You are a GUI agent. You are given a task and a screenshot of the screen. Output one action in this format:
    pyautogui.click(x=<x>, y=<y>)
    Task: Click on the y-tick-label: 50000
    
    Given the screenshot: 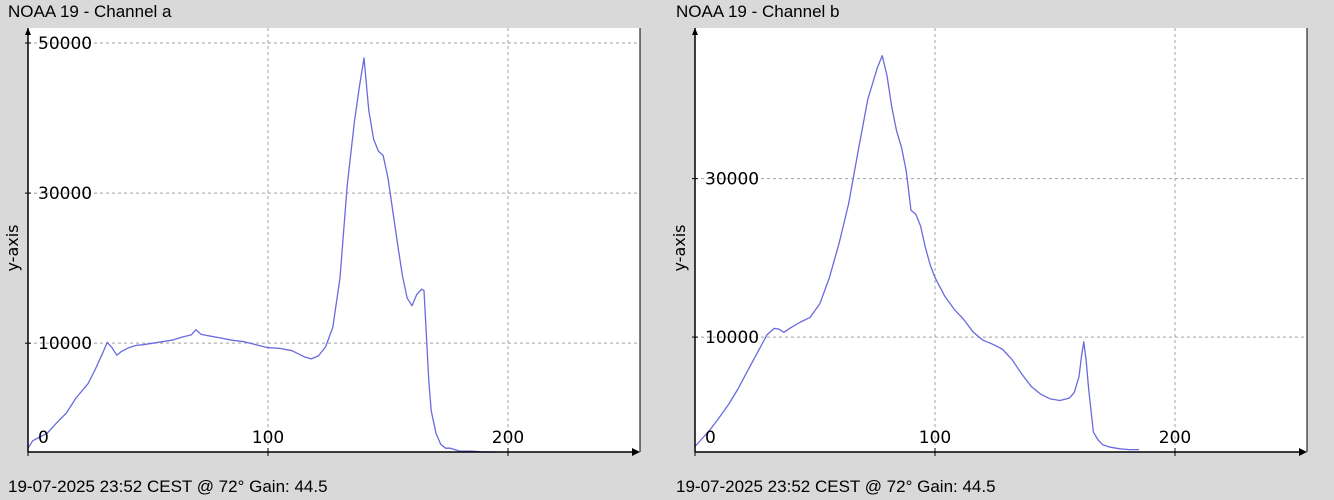 What is the action you would take?
    pyautogui.click(x=65, y=44)
    